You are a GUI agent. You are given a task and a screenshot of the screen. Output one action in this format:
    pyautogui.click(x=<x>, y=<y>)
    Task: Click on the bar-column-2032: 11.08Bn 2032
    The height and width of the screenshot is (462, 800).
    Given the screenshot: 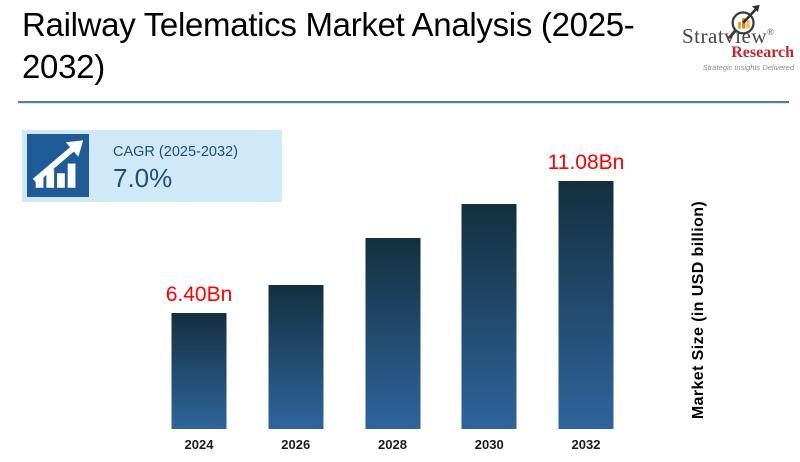 What is the action you would take?
    pyautogui.click(x=586, y=297)
    